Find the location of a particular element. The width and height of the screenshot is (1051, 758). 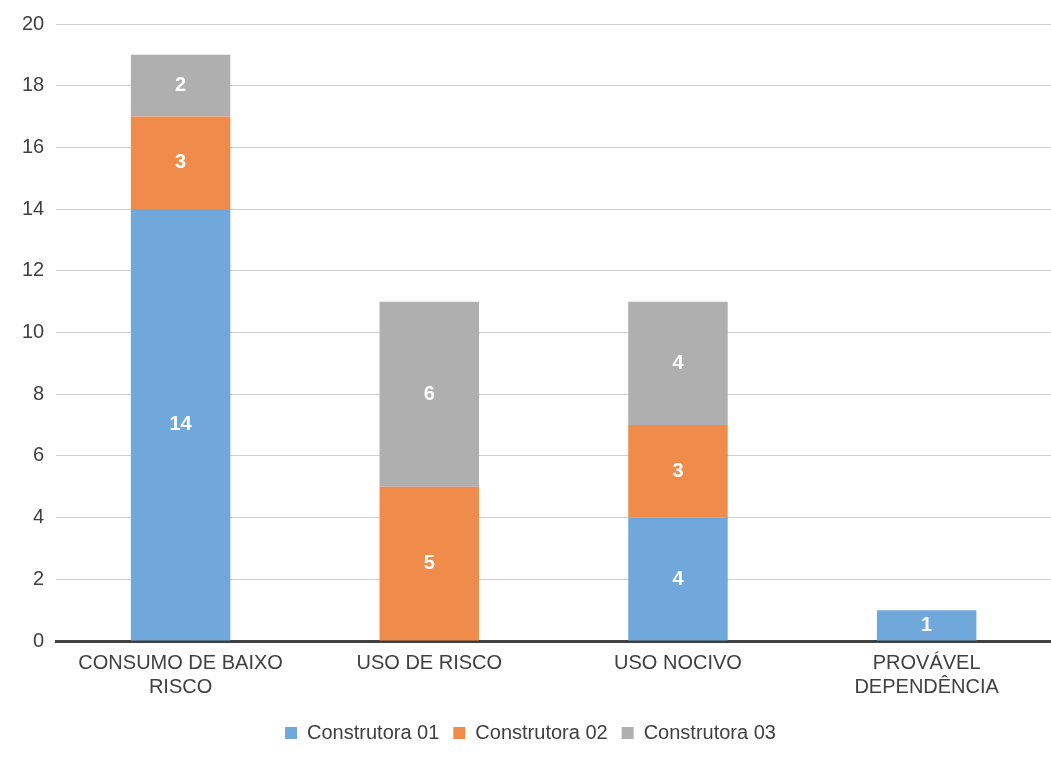

legend-label: Construtora 03 is located at coordinates (709, 731).